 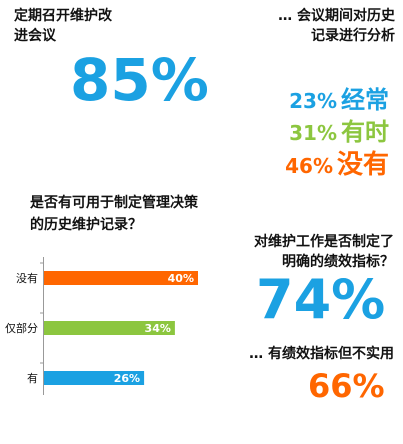 I want to click on q4-question-line1: 对维护工作是否制定了, so click(x=324, y=242).